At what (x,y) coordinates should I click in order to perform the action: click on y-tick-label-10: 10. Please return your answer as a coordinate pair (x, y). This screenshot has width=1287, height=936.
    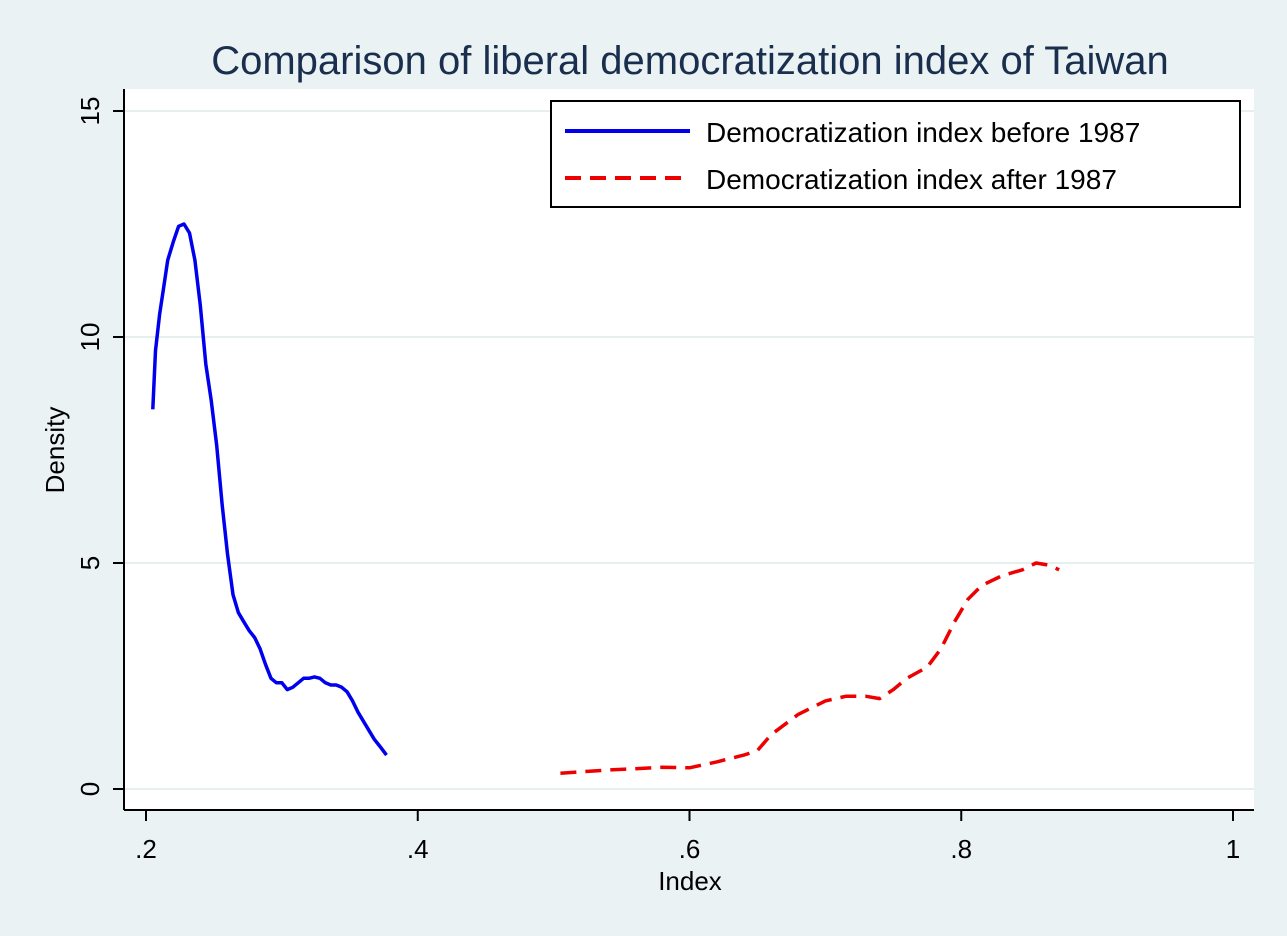
    Looking at the image, I should click on (90, 337).